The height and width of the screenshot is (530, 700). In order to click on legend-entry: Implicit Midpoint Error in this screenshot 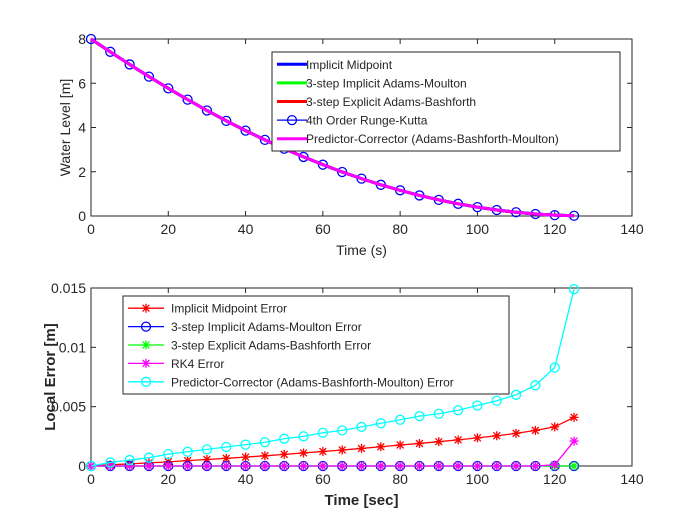, I will do `click(229, 309)`.